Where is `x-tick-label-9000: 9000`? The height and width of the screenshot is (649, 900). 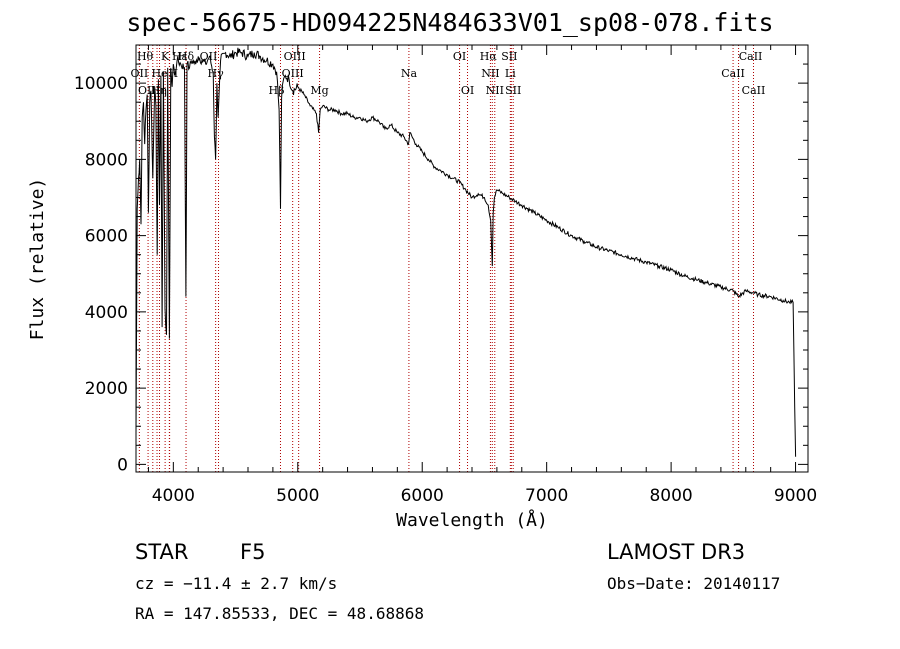 x-tick-label-9000: 9000 is located at coordinates (795, 496).